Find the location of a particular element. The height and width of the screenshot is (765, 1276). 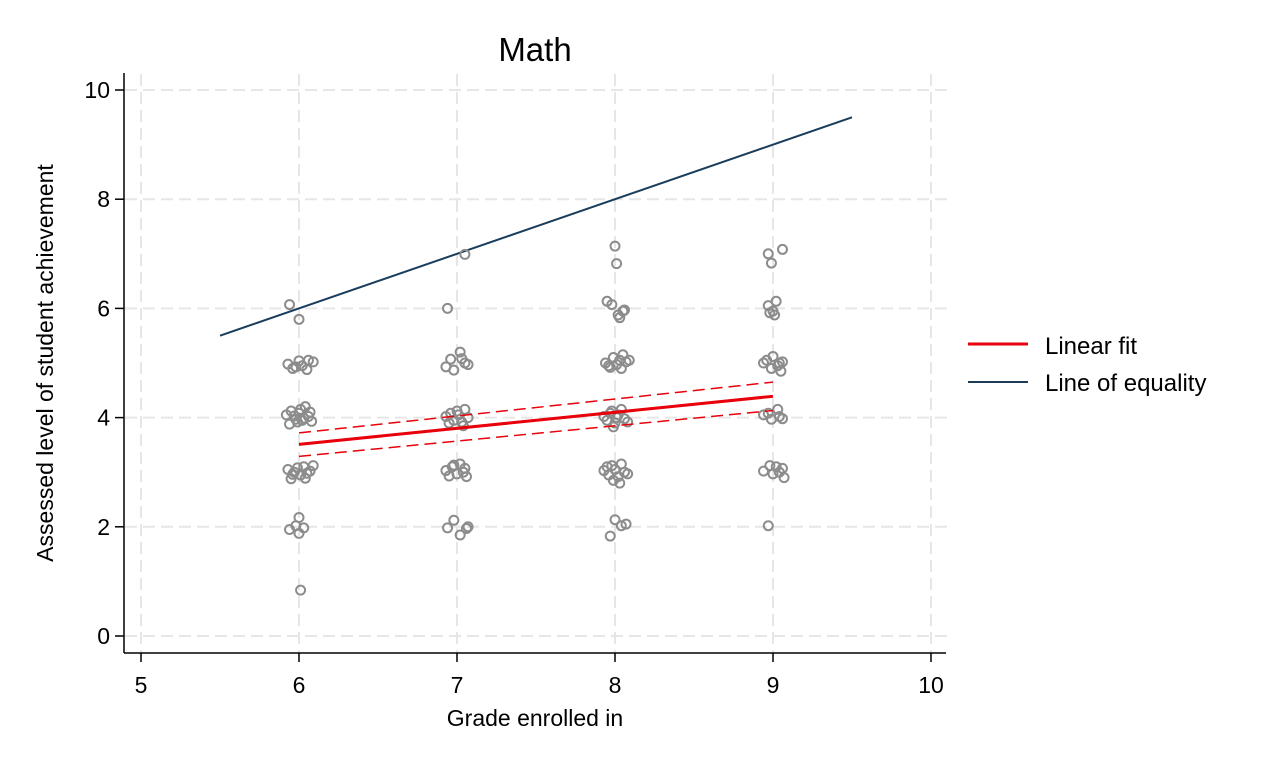

x-axis-title: Grade enrolled in is located at coordinates (535, 718).